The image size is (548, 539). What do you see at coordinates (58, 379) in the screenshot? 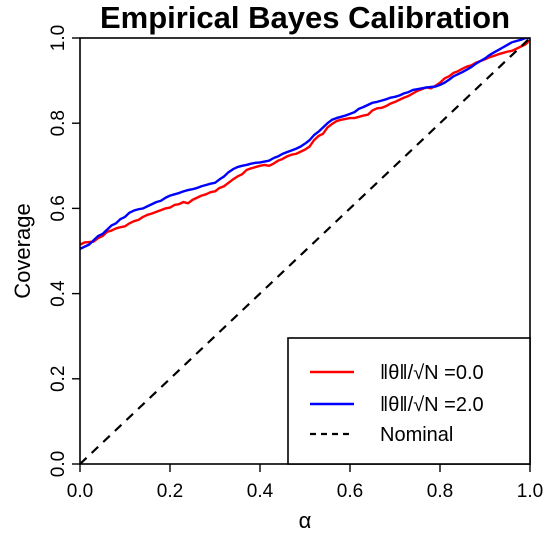
I see `y-tick-label: 0.2` at bounding box center [58, 379].